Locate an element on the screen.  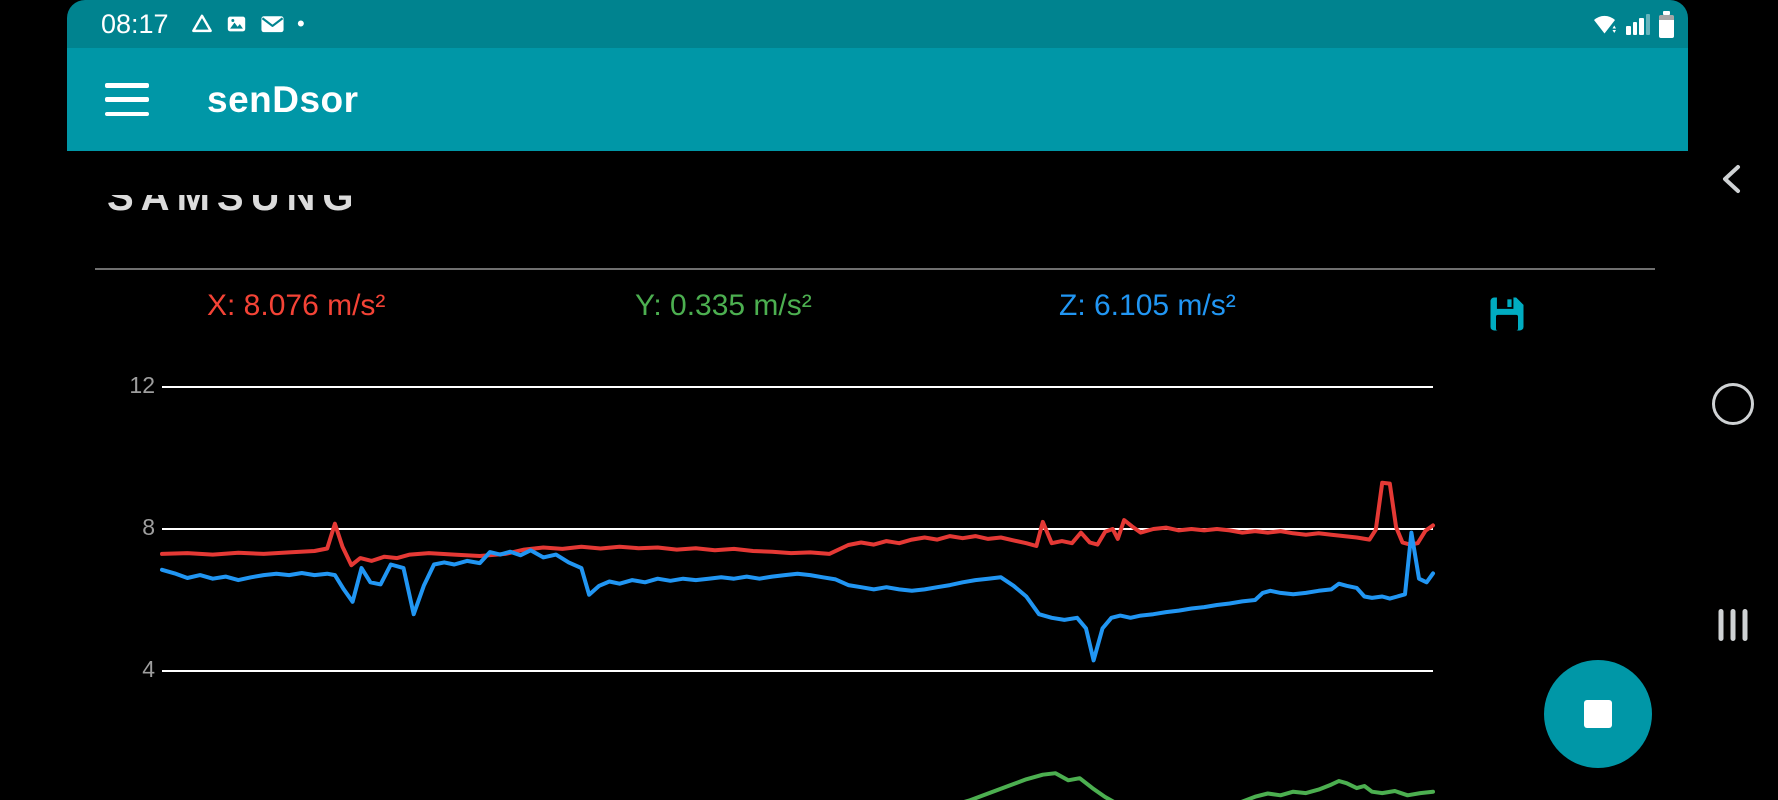
home-circle-icon is located at coordinates (1733, 404).